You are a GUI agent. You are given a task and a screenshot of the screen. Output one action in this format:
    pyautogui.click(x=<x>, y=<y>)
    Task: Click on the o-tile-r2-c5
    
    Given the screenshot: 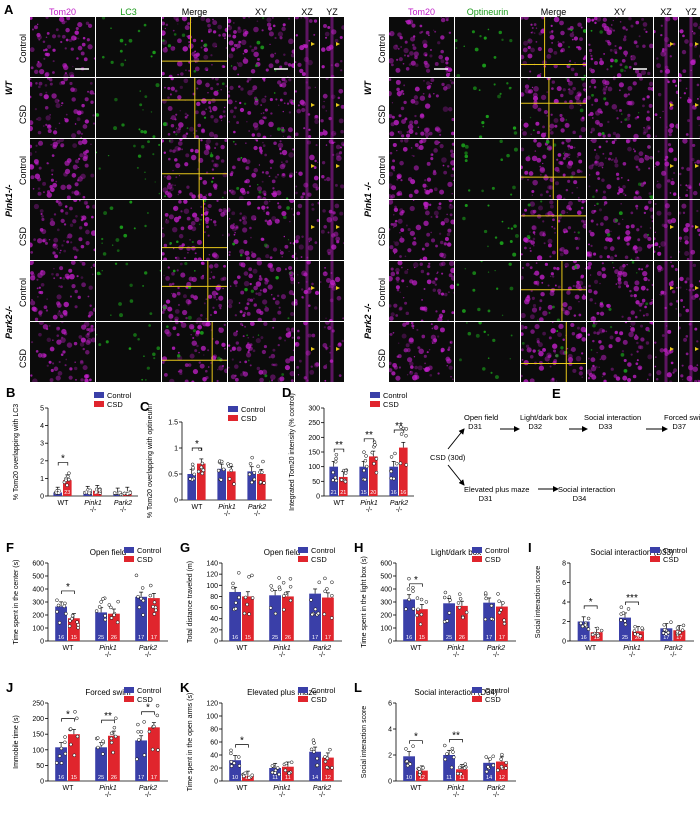 What is the action you would take?
    pyautogui.click(x=689, y=169)
    